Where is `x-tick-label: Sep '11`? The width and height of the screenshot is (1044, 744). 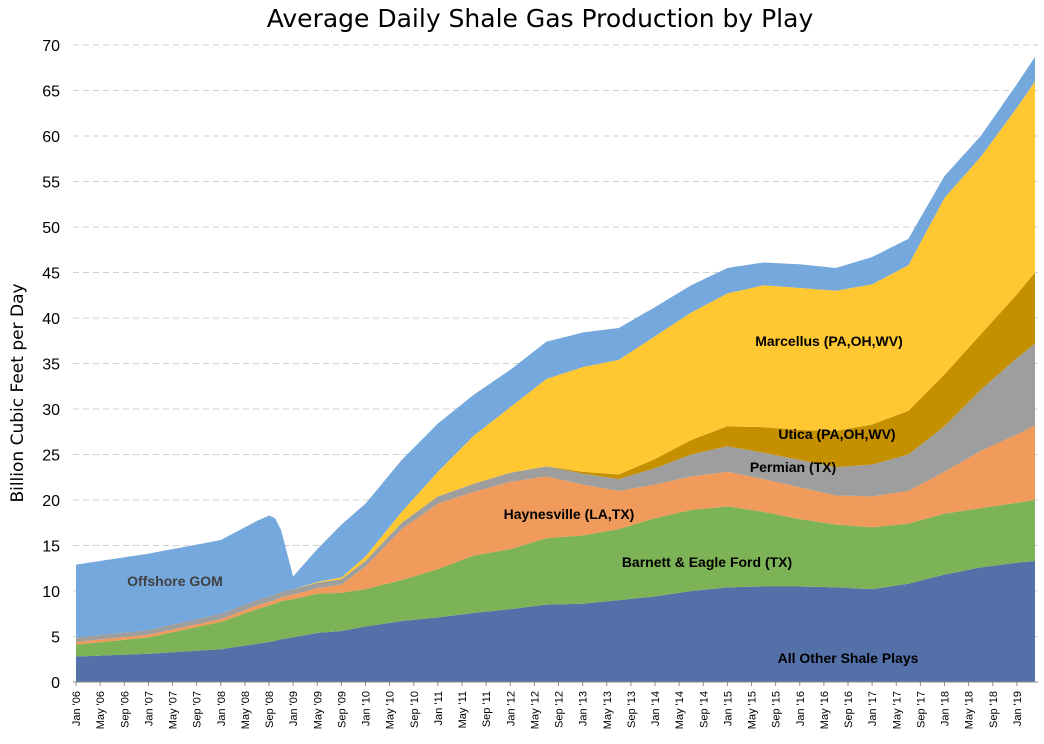
x-tick-label: Sep '11 is located at coordinates (487, 709).